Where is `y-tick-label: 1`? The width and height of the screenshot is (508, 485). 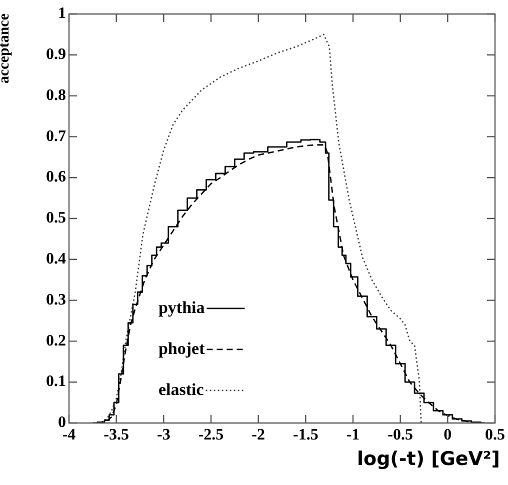 y-tick-label: 1 is located at coordinates (62, 13).